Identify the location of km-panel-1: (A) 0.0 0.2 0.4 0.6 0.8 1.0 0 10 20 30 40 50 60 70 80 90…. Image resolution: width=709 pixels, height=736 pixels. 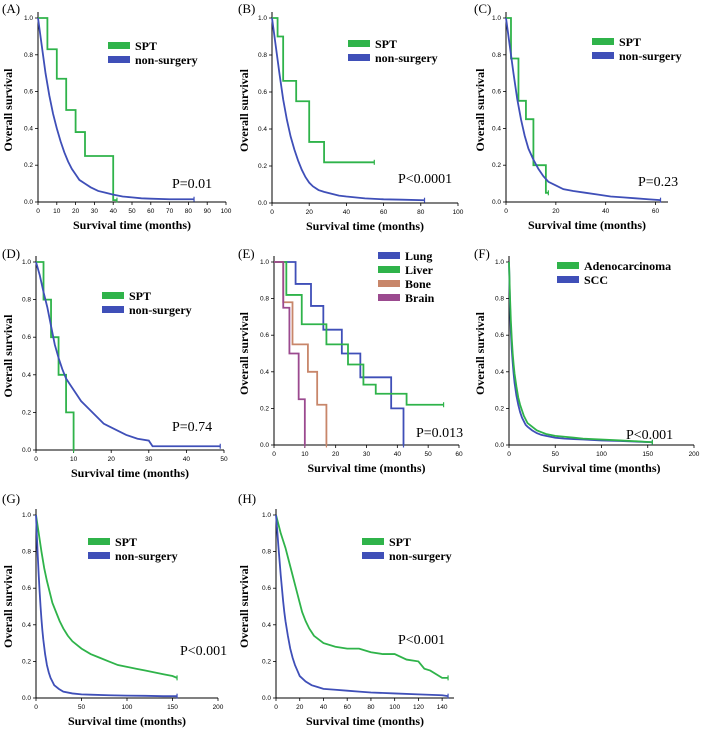
(116, 116).